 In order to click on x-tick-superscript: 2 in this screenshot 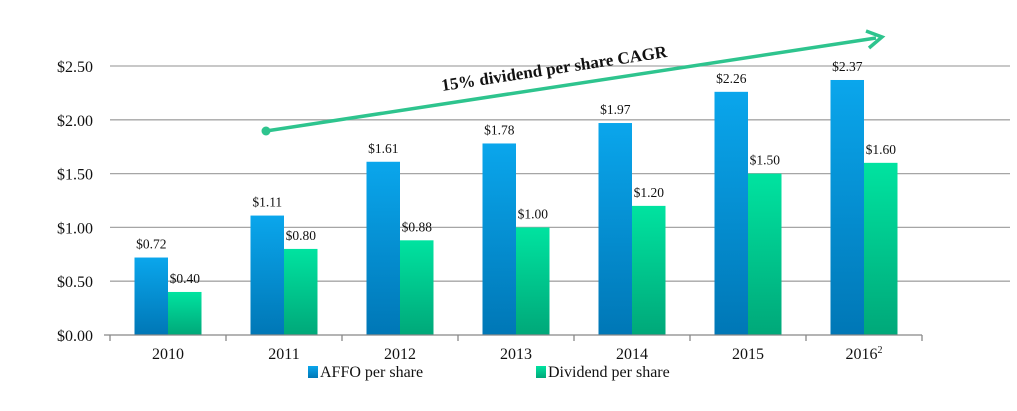, I will do `click(880, 350)`.